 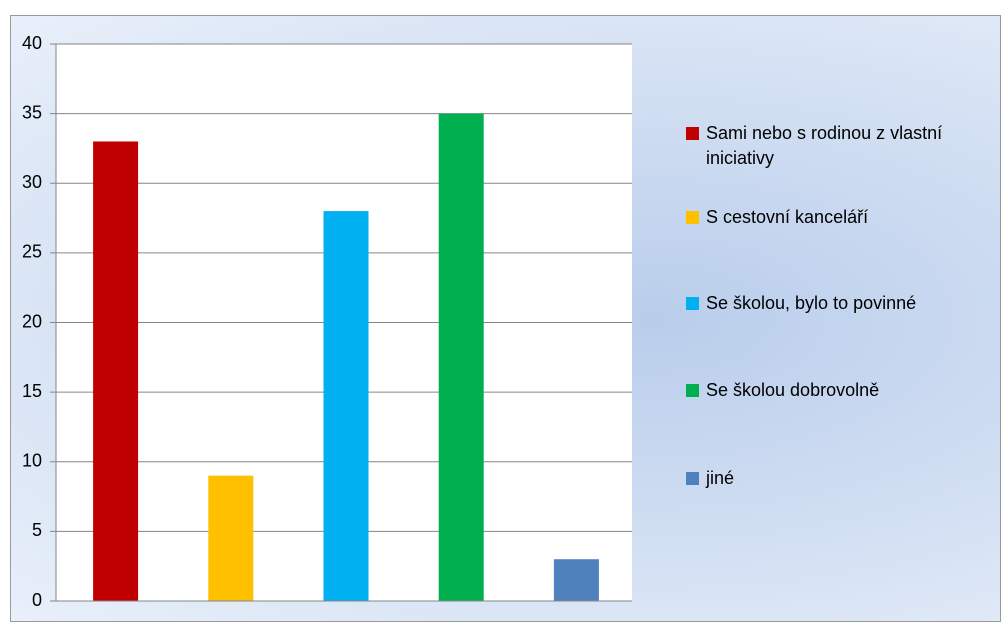 I want to click on y-tick-label: 10, so click(x=32, y=461).